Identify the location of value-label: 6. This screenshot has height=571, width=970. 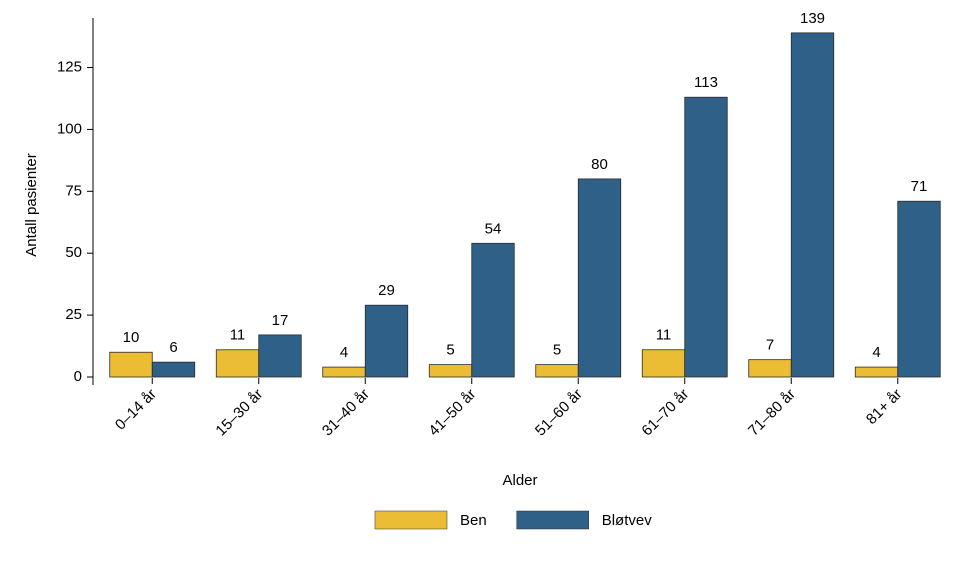
(173, 347).